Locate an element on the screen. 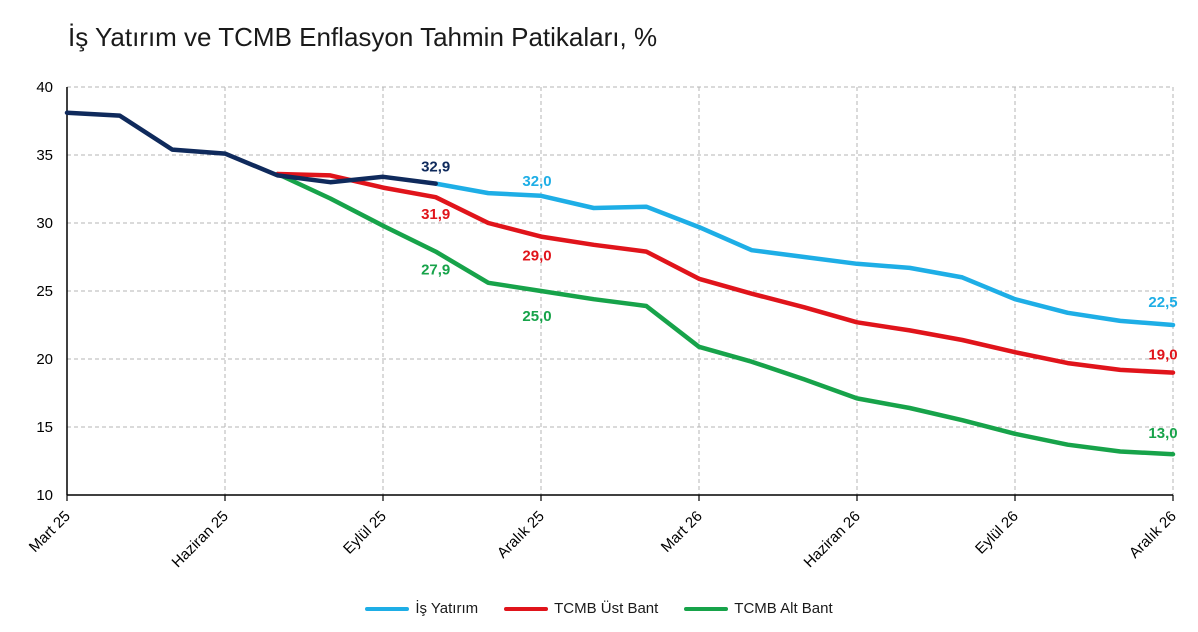  y-tick-label-15: 15 is located at coordinates (44, 427).